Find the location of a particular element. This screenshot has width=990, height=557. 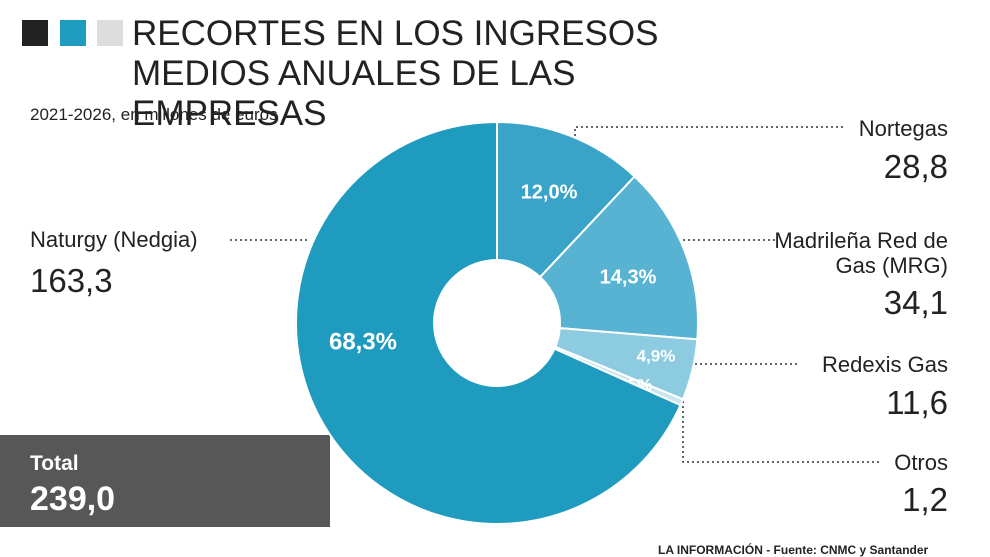

category-label: Redexis Gas is located at coordinates (885, 364).